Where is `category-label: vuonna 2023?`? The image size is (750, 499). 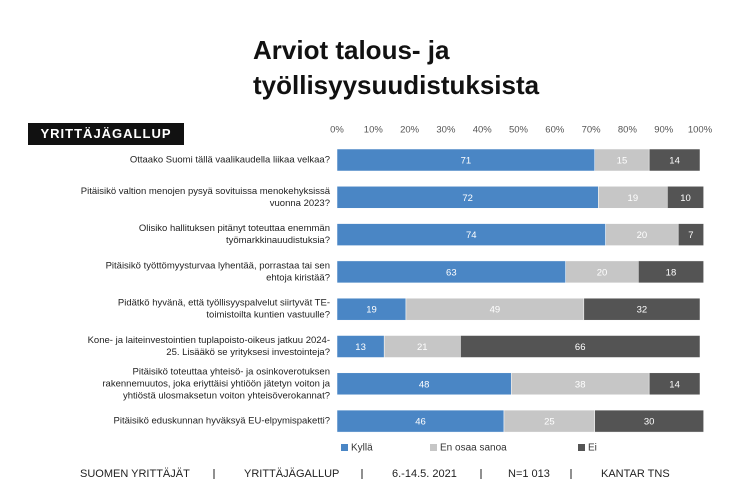 category-label: vuonna 2023? is located at coordinates (300, 203).